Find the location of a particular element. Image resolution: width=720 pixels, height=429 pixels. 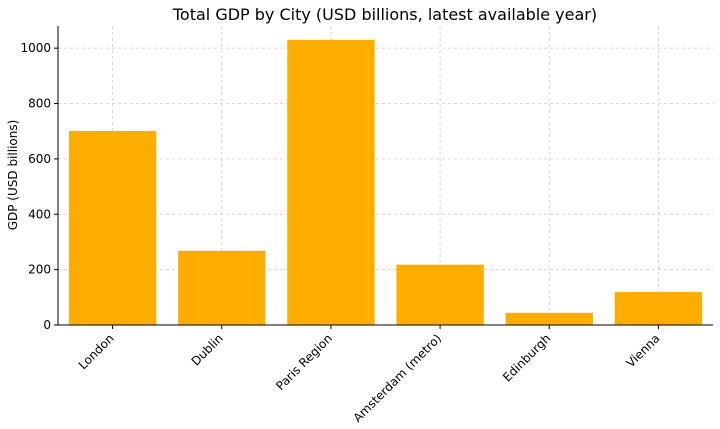

y-tick-labels: 0 200 400 600 800 1000 is located at coordinates (39, 186).